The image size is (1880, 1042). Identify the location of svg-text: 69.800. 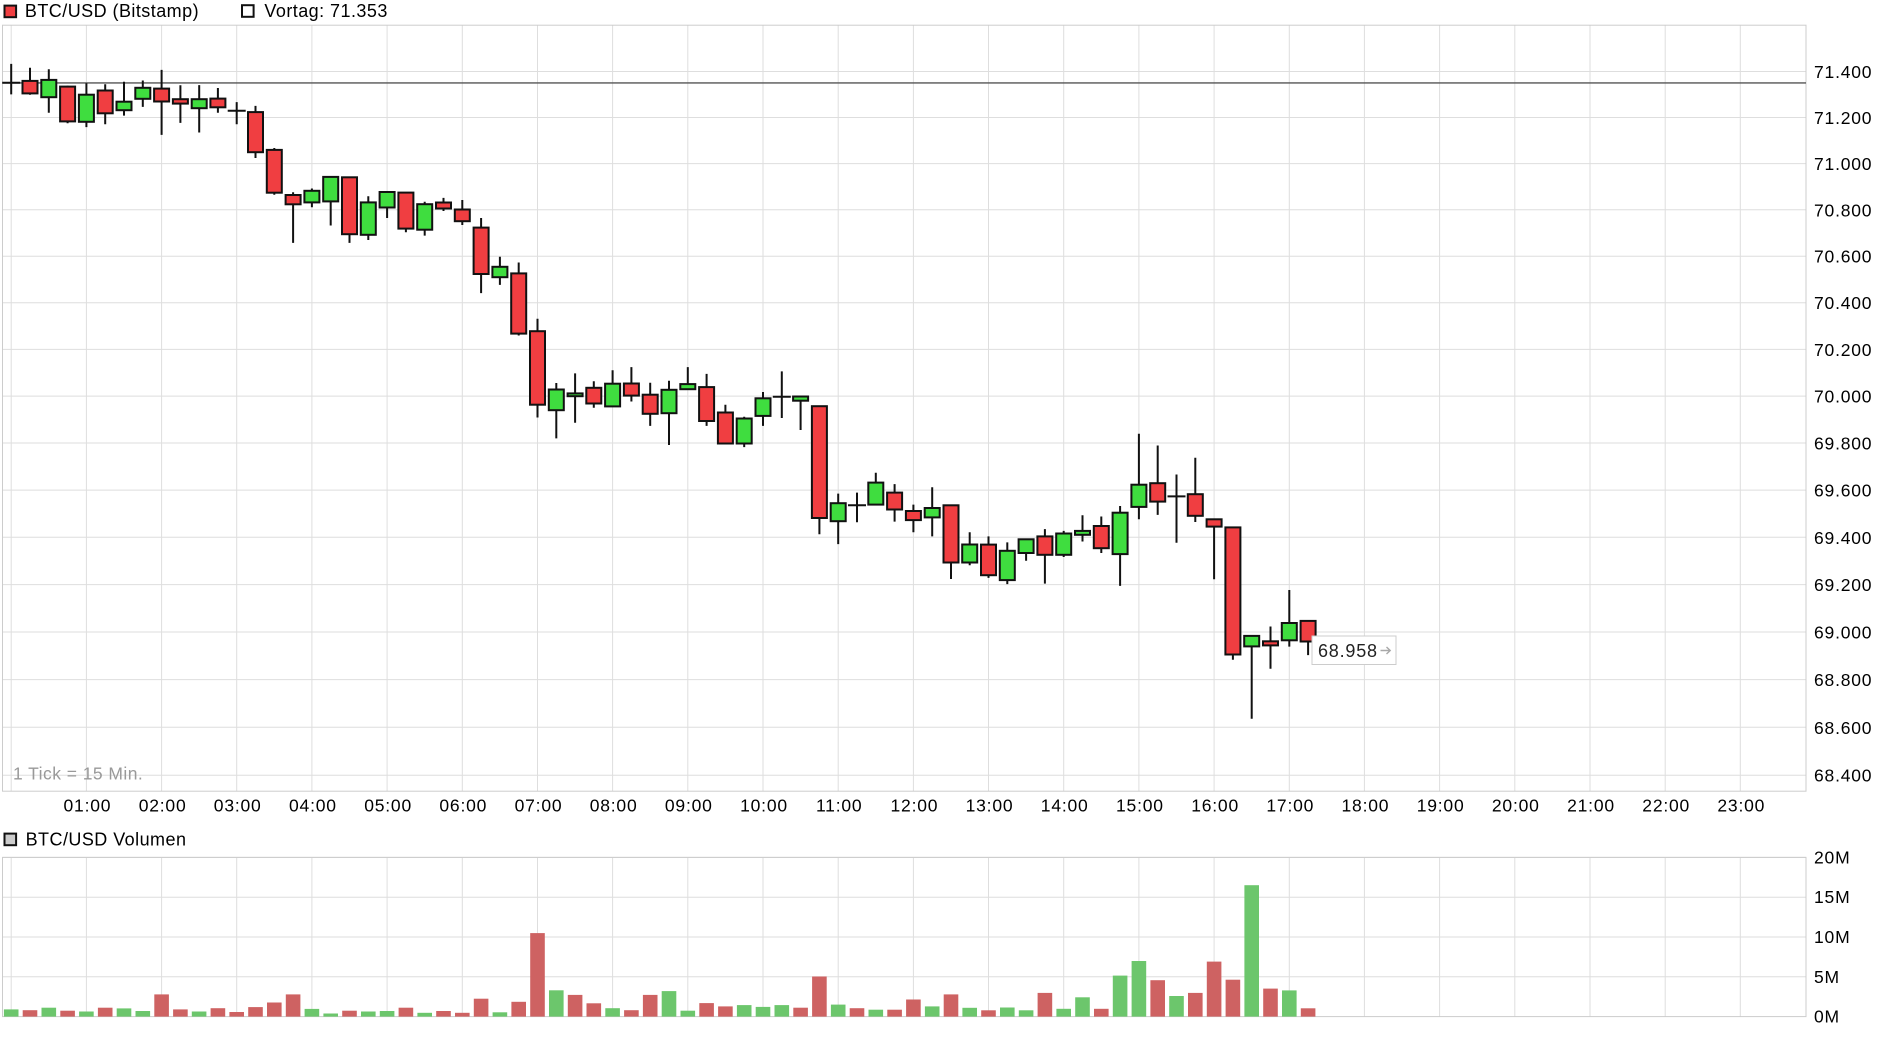
(1843, 444).